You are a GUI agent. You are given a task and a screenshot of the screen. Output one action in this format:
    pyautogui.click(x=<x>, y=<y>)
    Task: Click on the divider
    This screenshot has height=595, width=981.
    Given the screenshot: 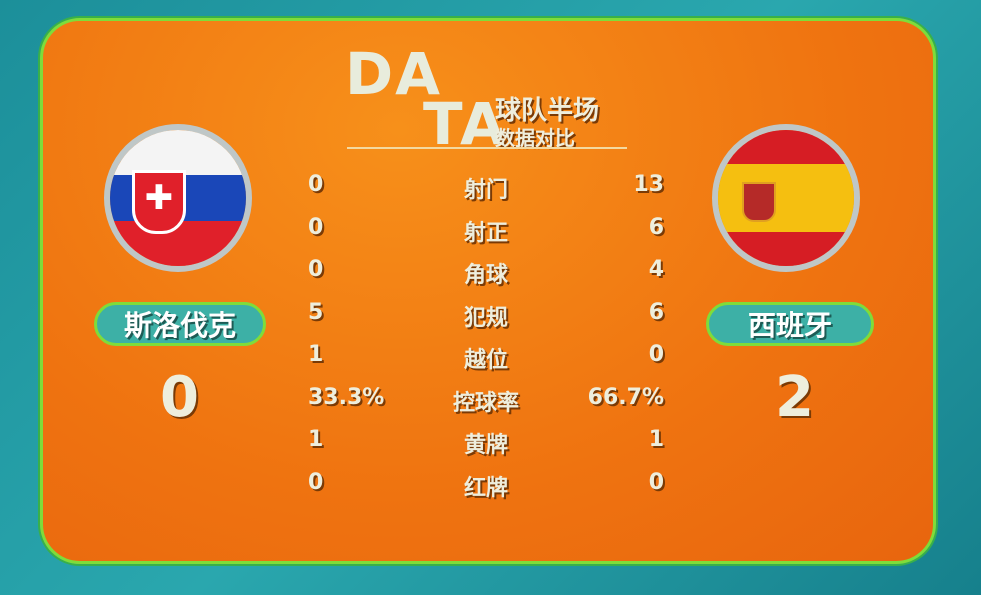 What is the action you would take?
    pyautogui.click(x=487, y=148)
    